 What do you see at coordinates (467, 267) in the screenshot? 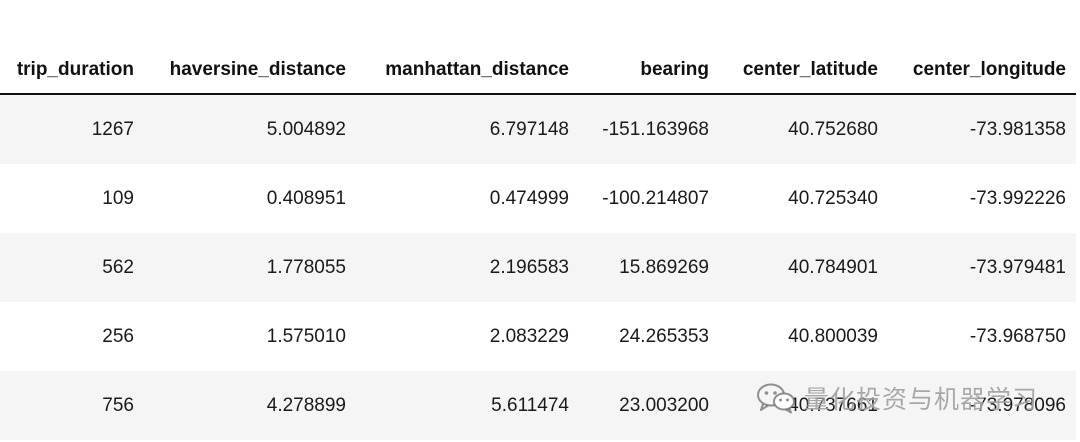
I see `cell-manhattan-distance: 2.196583` at bounding box center [467, 267].